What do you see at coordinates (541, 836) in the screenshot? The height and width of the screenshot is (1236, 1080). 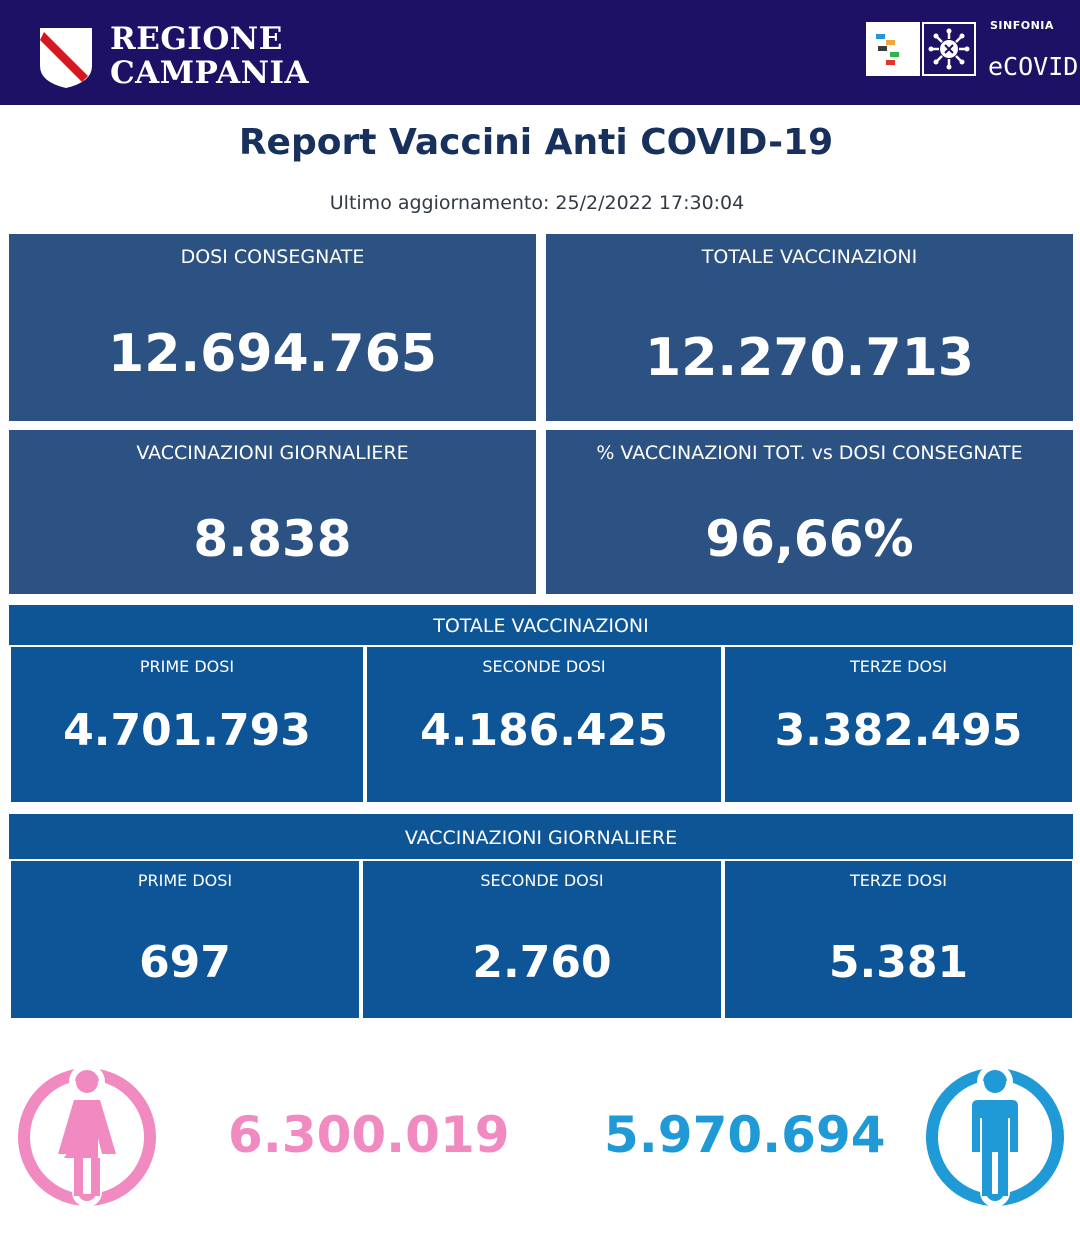 I see `giornaliere-band: VACCINAZIONI GIORNALIERE` at bounding box center [541, 836].